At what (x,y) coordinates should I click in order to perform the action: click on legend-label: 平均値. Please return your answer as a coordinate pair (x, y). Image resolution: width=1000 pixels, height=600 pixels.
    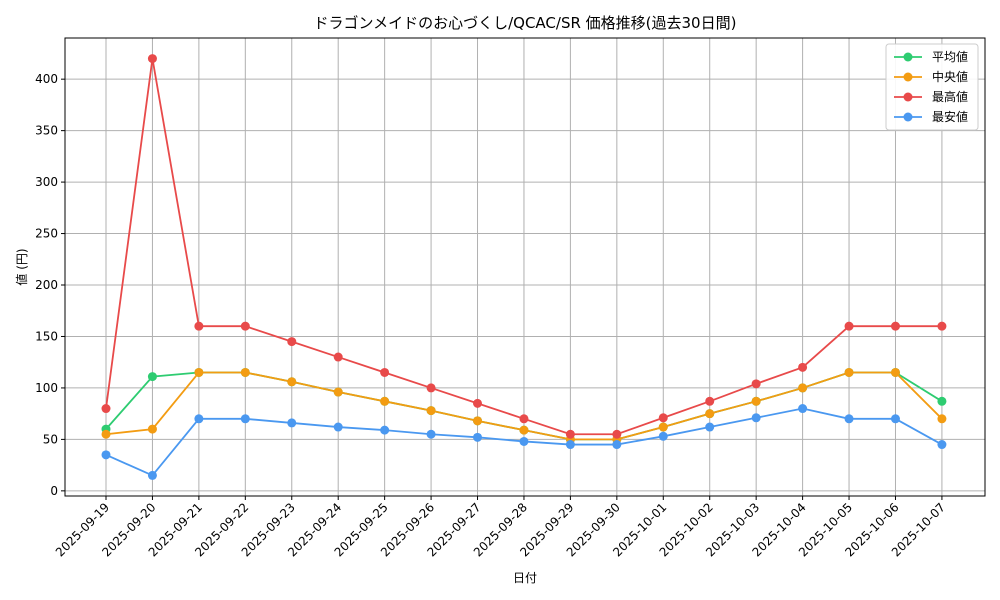
    Looking at the image, I should click on (950, 56).